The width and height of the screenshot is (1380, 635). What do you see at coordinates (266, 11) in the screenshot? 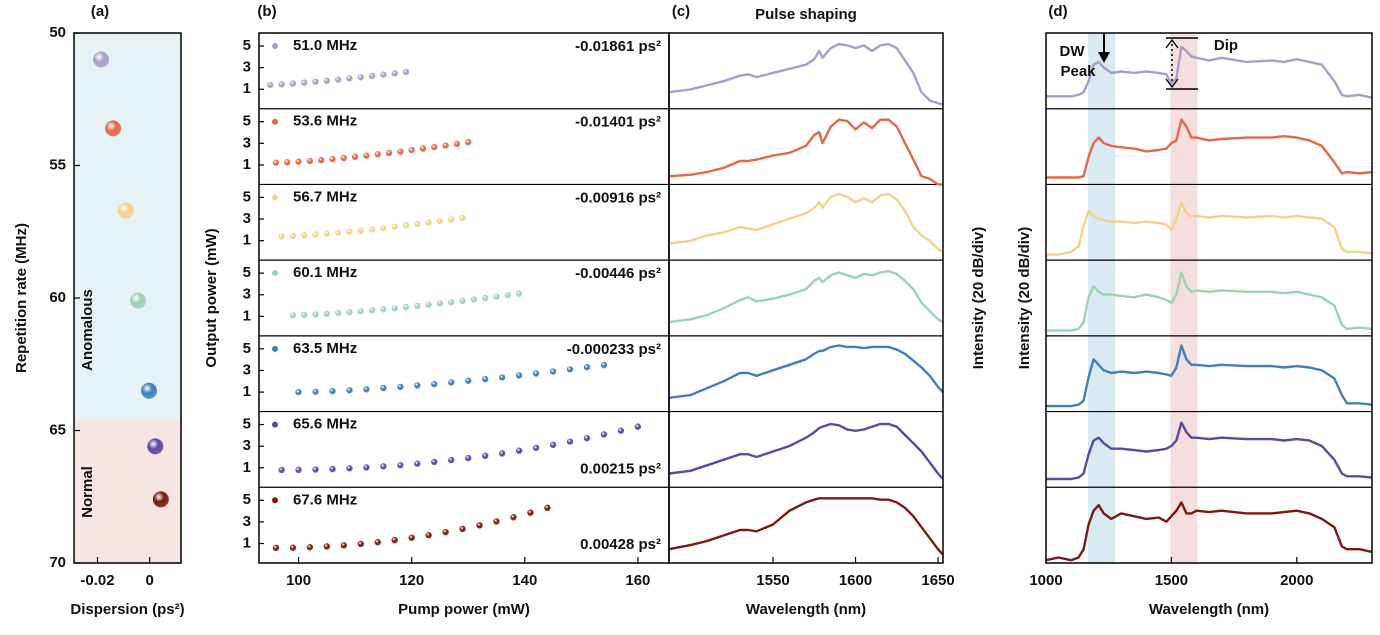
I see `panel-label: (b)` at bounding box center [266, 11].